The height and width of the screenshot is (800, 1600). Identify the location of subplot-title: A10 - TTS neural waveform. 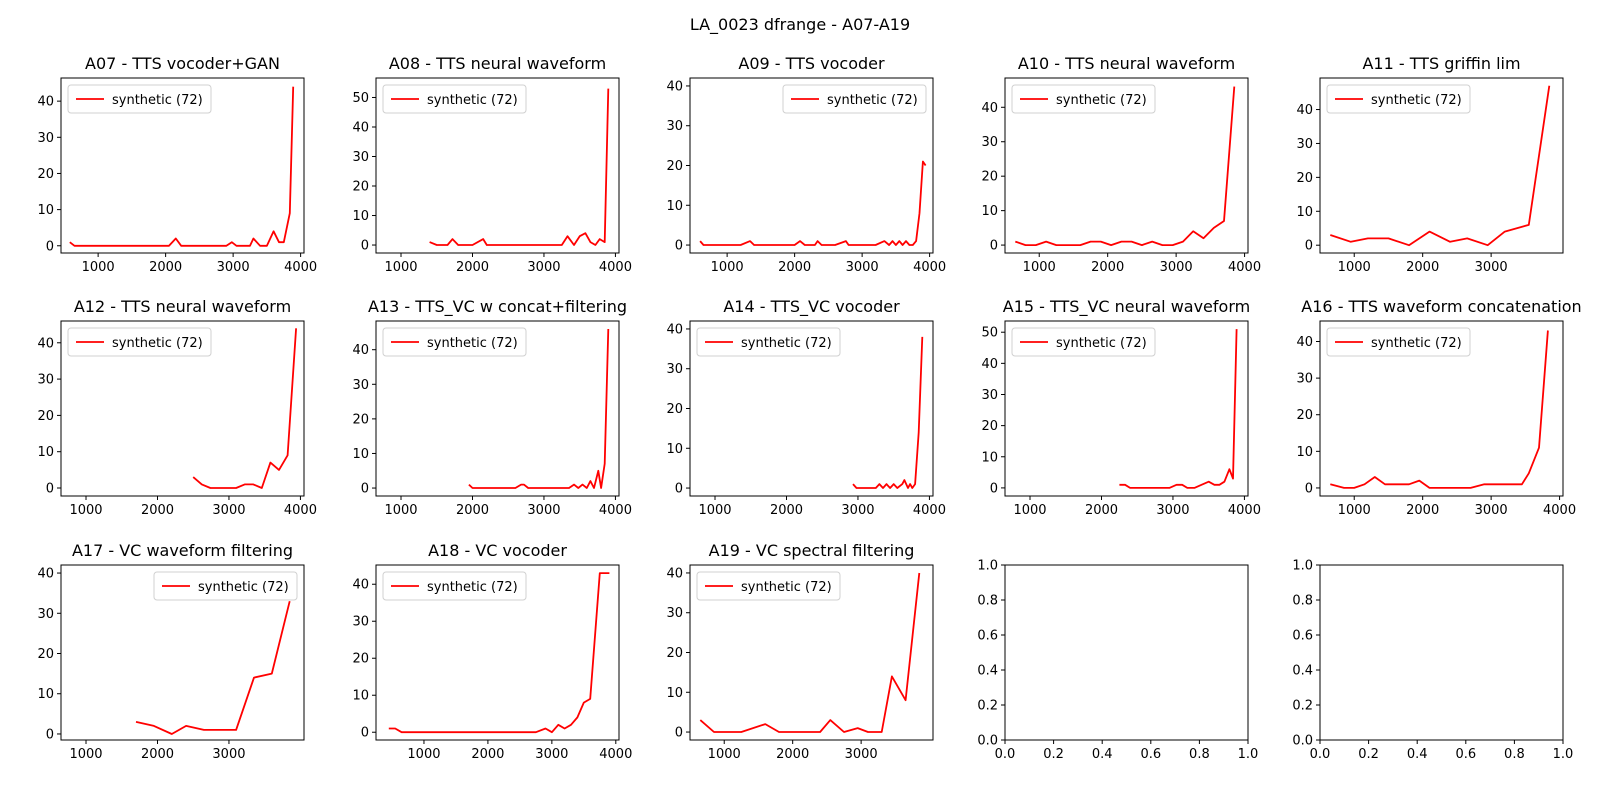
(1126, 63).